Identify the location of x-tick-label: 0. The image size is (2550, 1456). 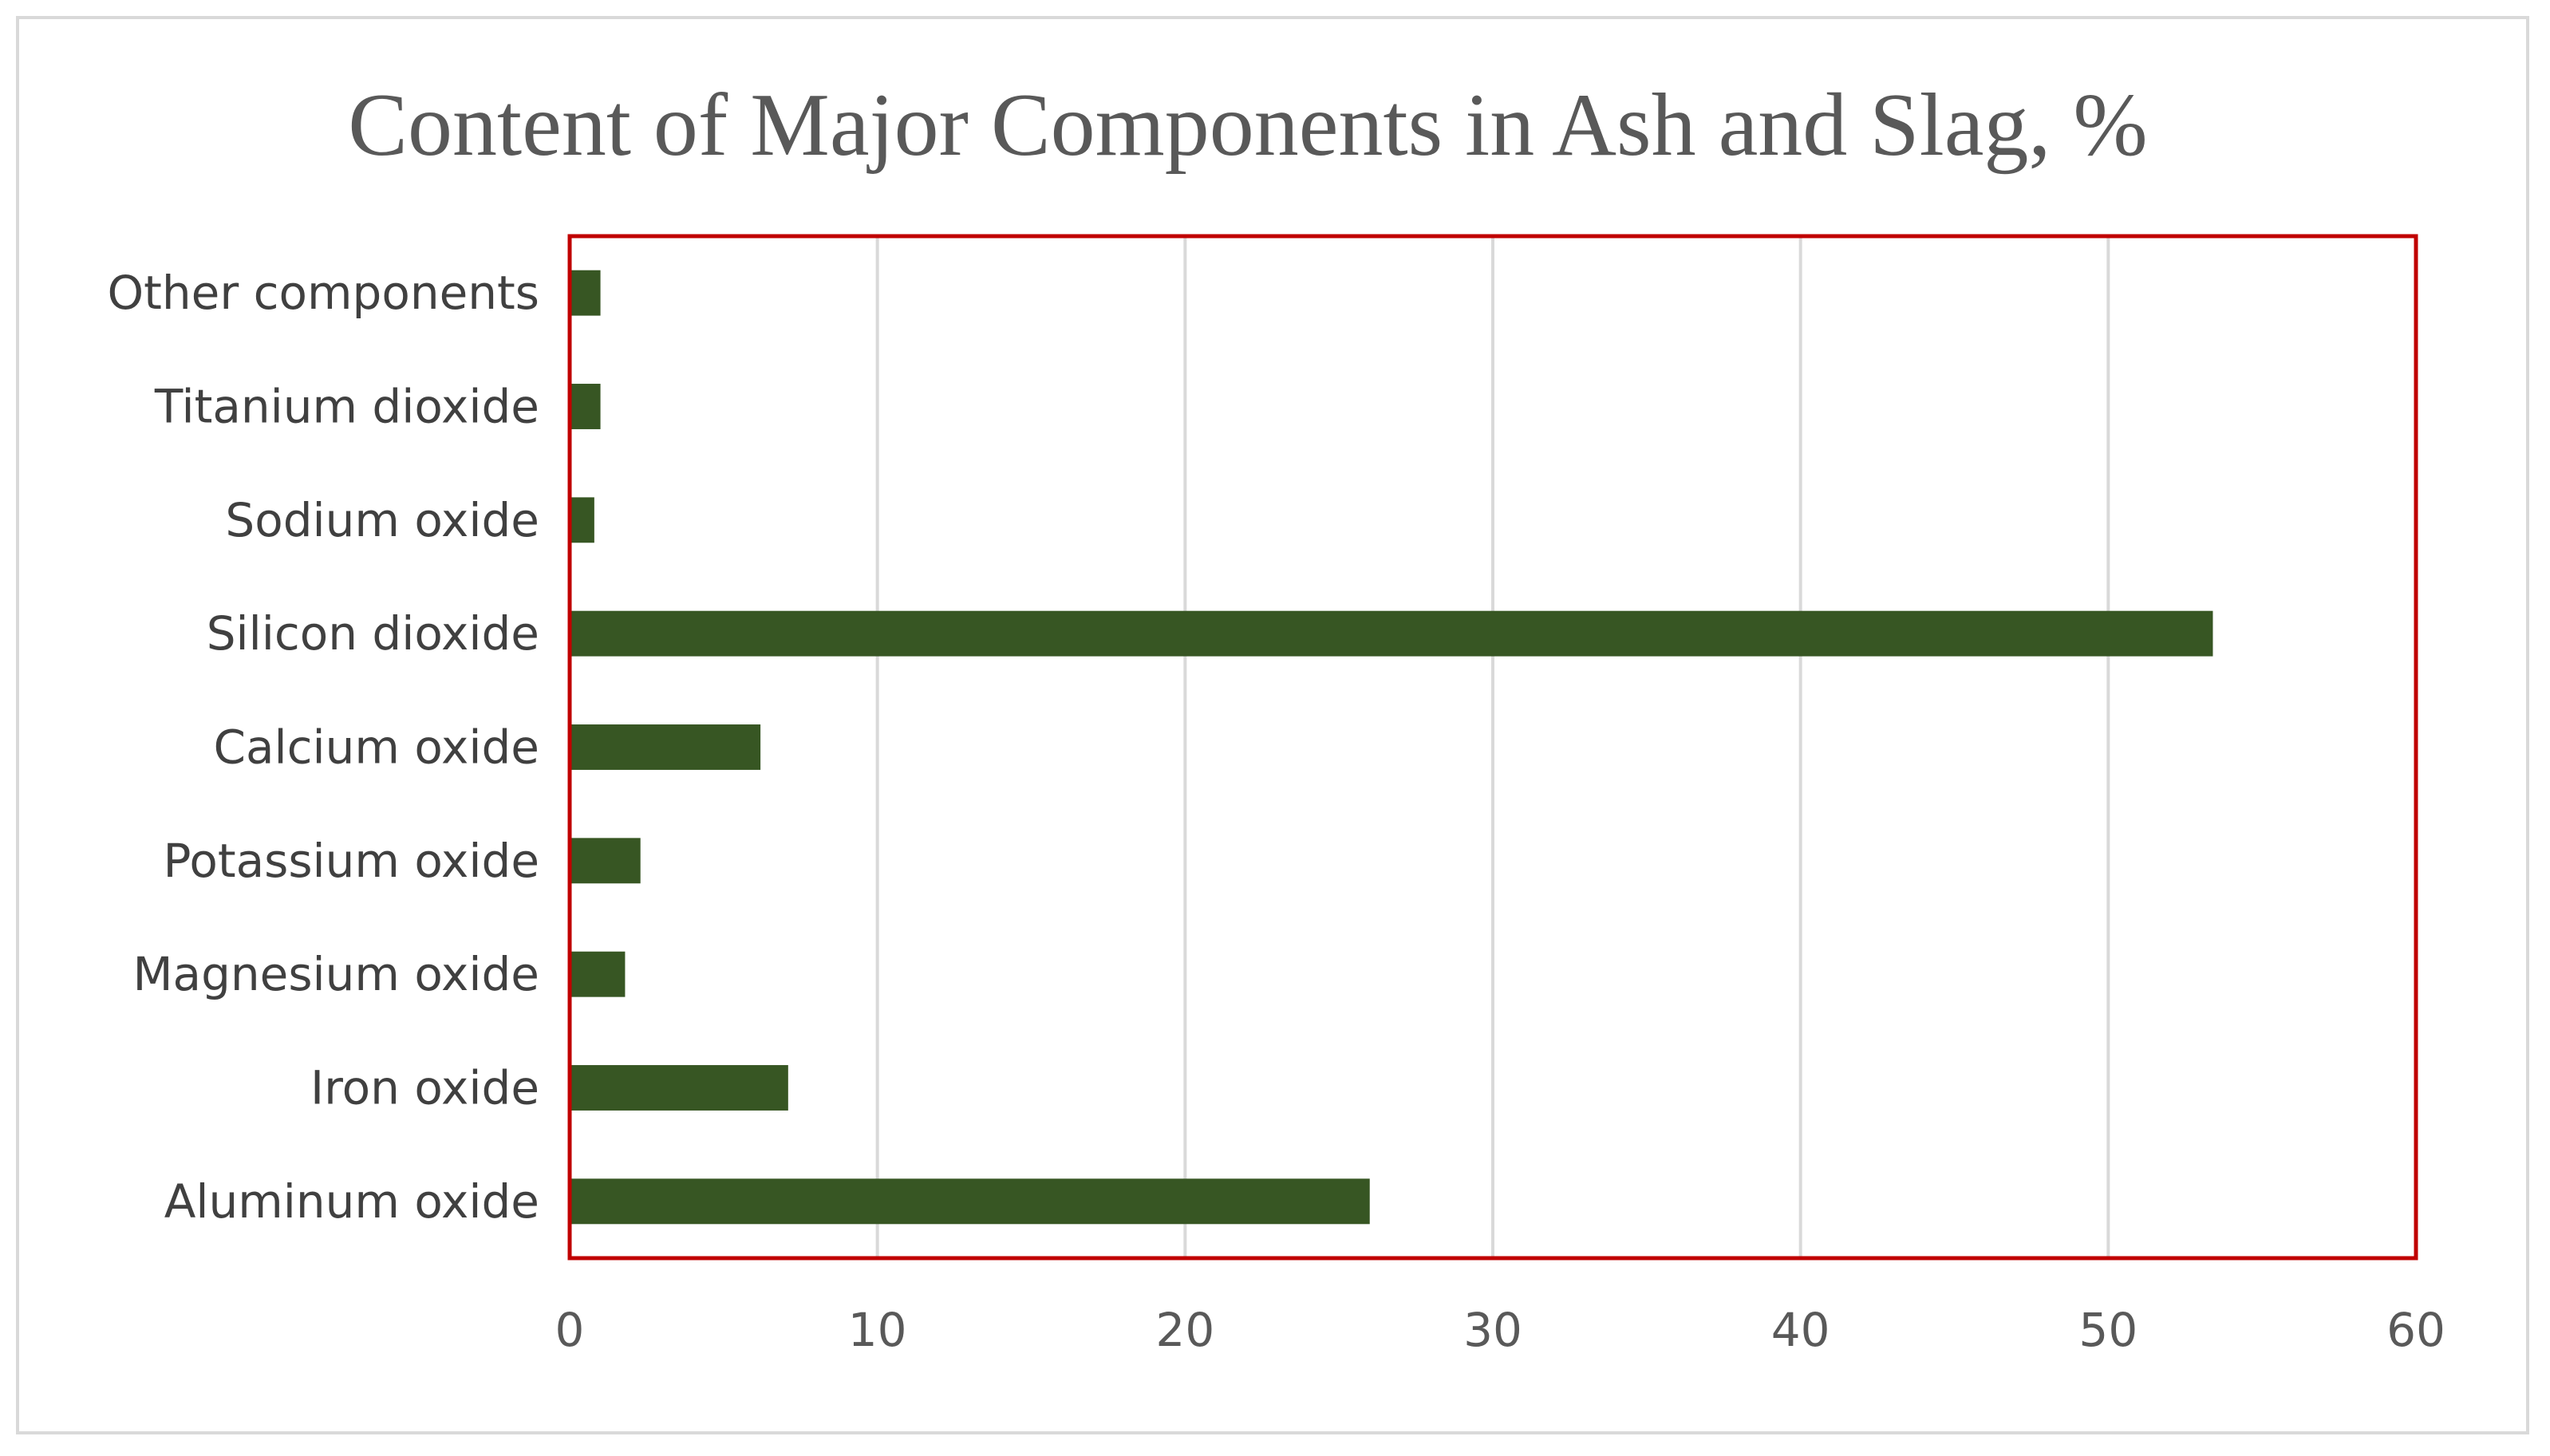
(570, 1330).